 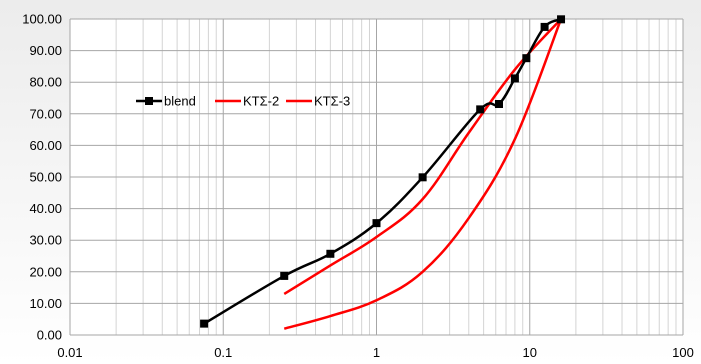 I want to click on legend: blend ΚΤΣ-2 ΚΤΣ-3, so click(x=243, y=101).